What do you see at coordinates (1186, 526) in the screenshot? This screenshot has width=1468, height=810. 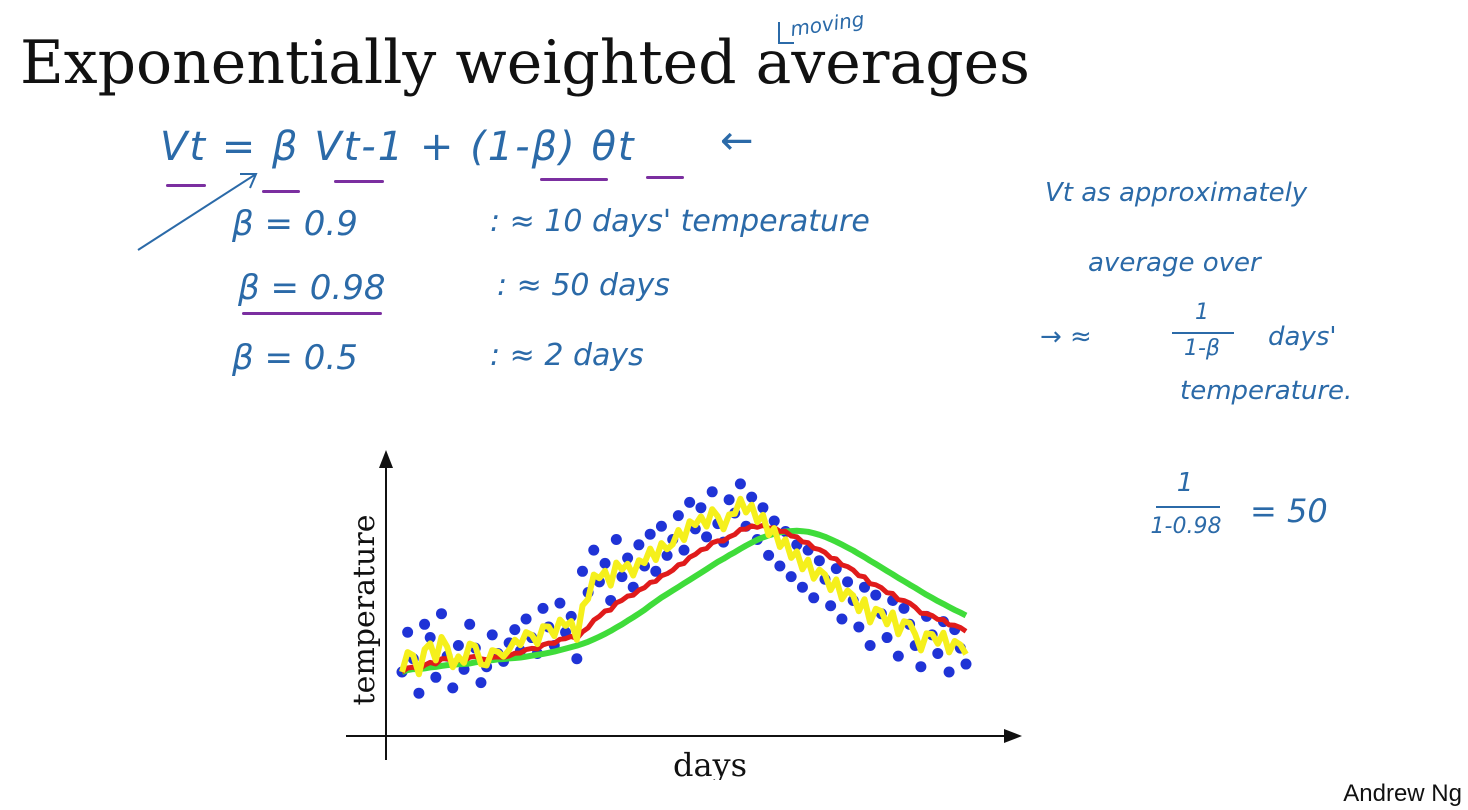 I see `fraction2-denominator: 1-0.98` at bounding box center [1186, 526].